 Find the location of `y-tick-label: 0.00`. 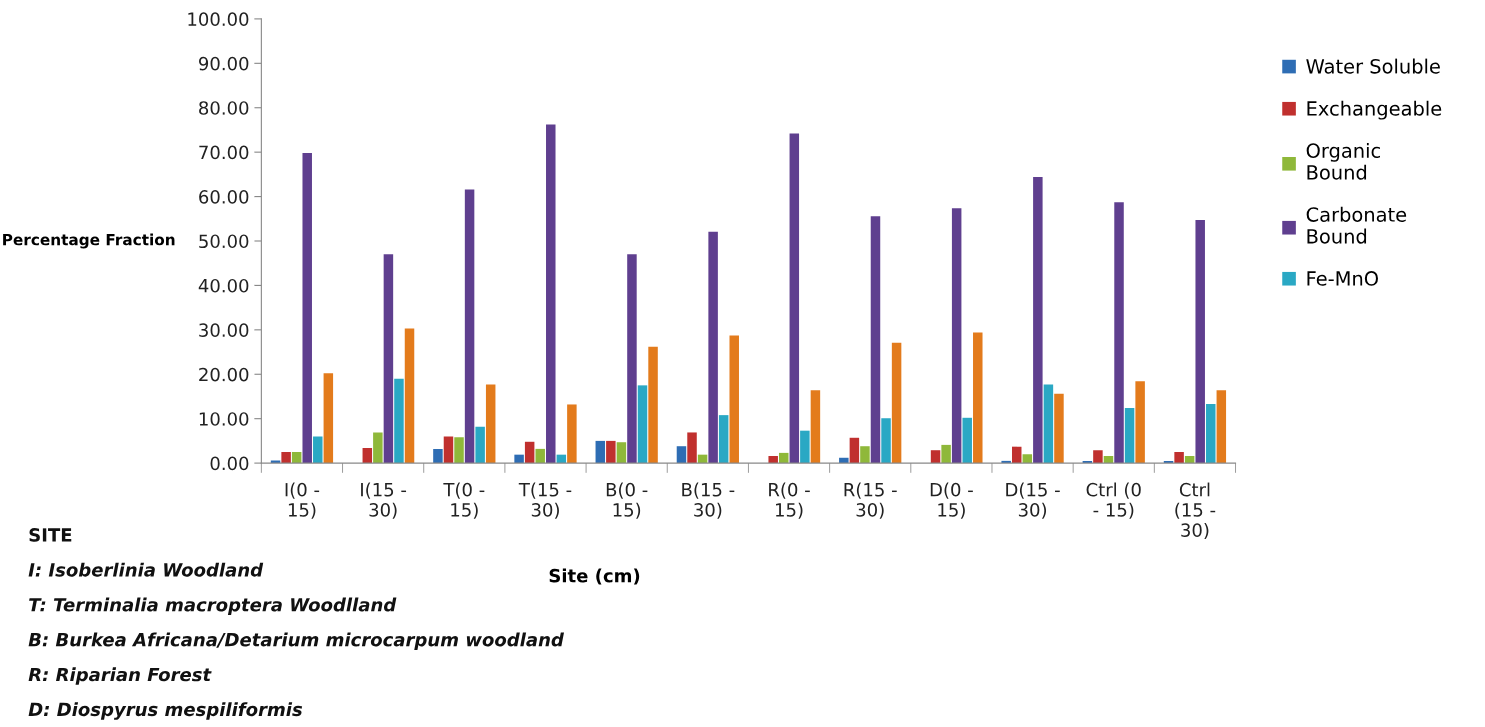

y-tick-label: 0.00 is located at coordinates (229, 463).